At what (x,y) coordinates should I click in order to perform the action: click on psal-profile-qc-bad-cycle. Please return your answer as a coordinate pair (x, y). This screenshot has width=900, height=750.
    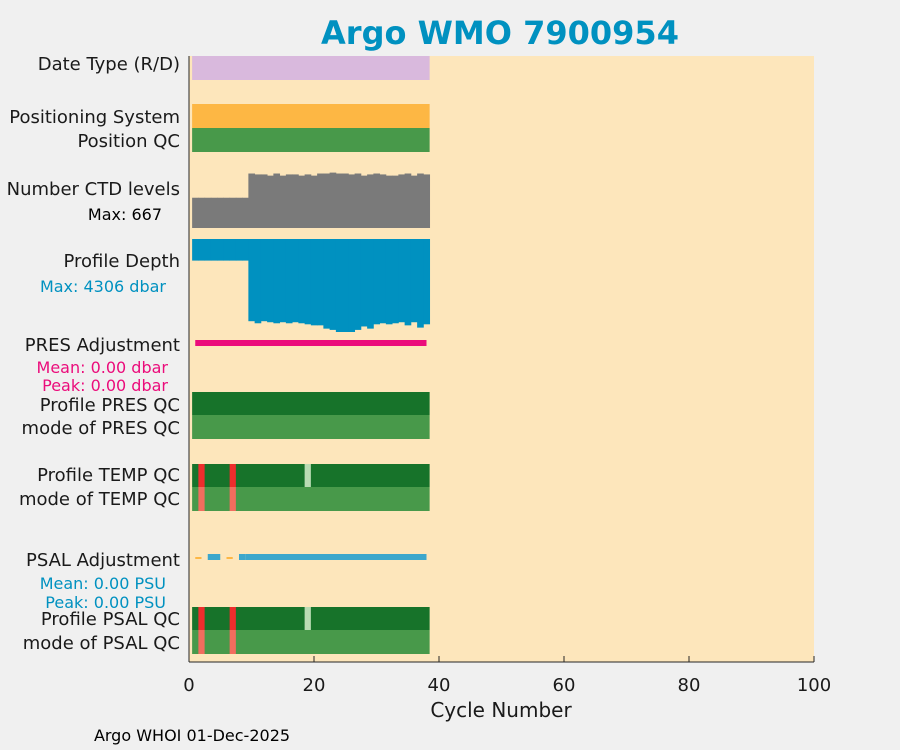
    Looking at the image, I should click on (232, 618).